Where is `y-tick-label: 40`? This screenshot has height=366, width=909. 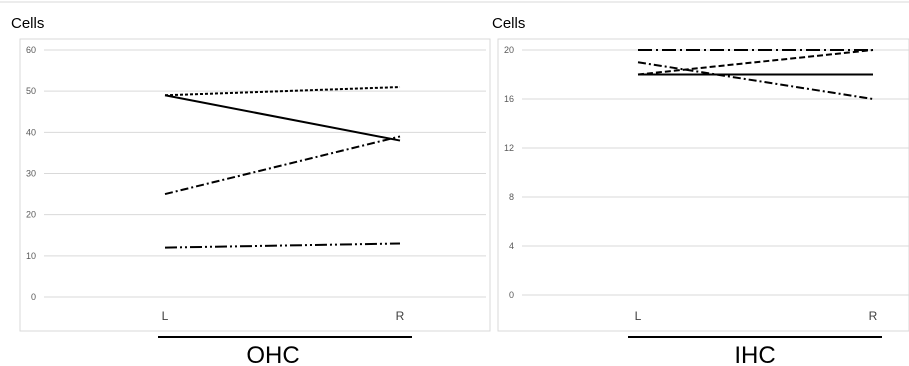
y-tick-label: 40 is located at coordinates (31, 132).